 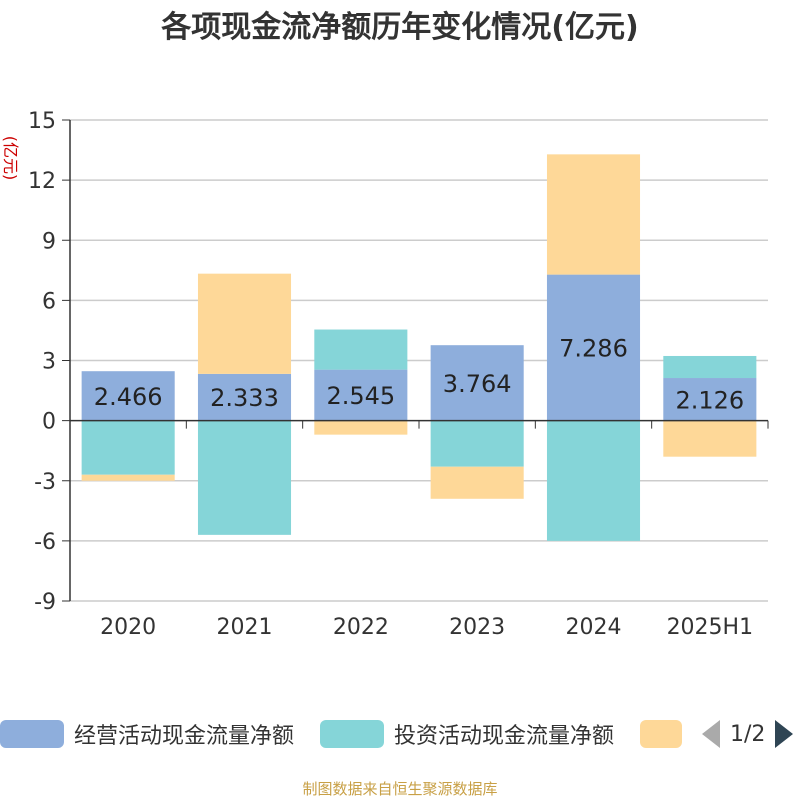 I want to click on y-tick-label: 12, so click(x=42, y=181).